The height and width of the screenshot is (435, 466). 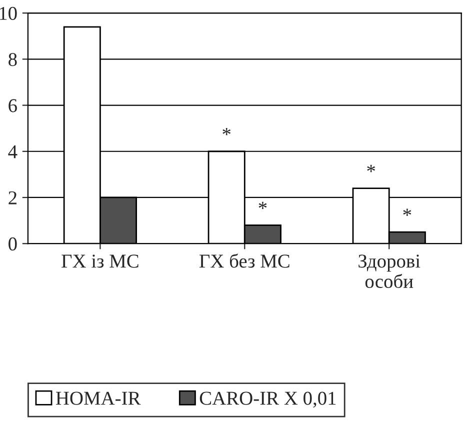 I want to click on y-tick-label: 6, so click(x=12, y=105).